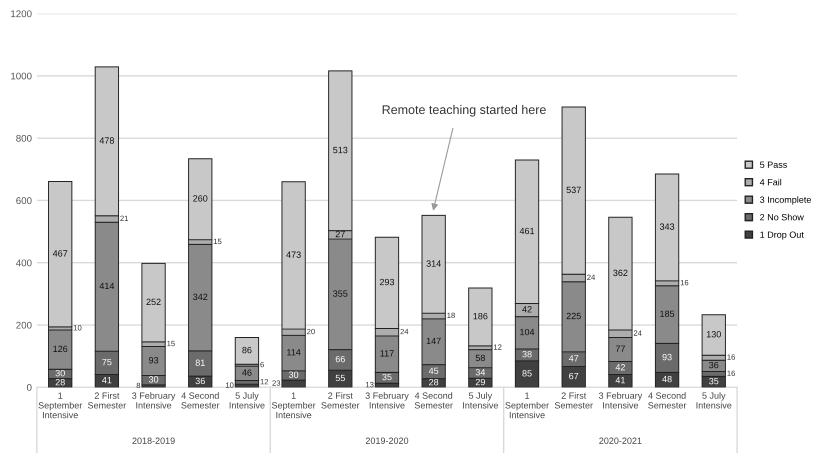  What do you see at coordinates (481, 372) in the screenshot?
I see `data-label: 34` at bounding box center [481, 372].